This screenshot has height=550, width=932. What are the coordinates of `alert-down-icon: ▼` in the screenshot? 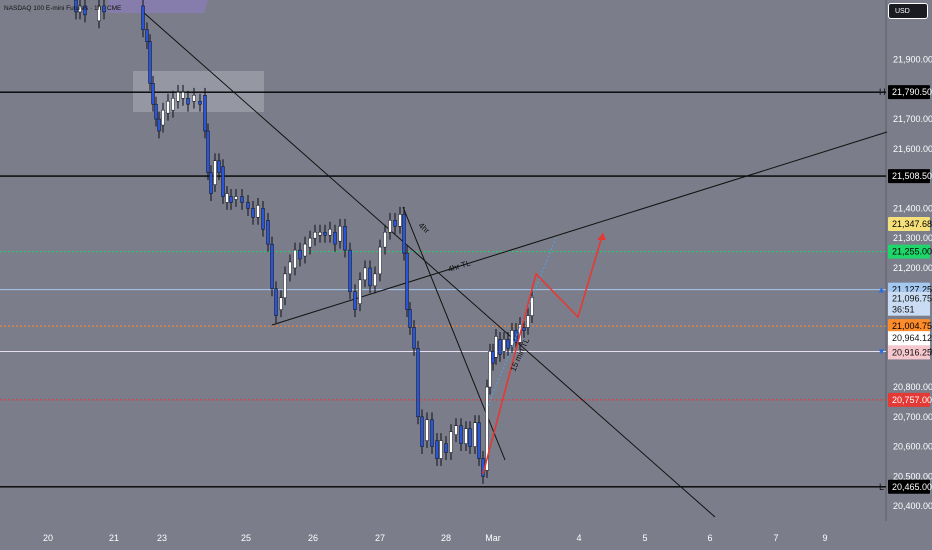 It's located at (881, 351).